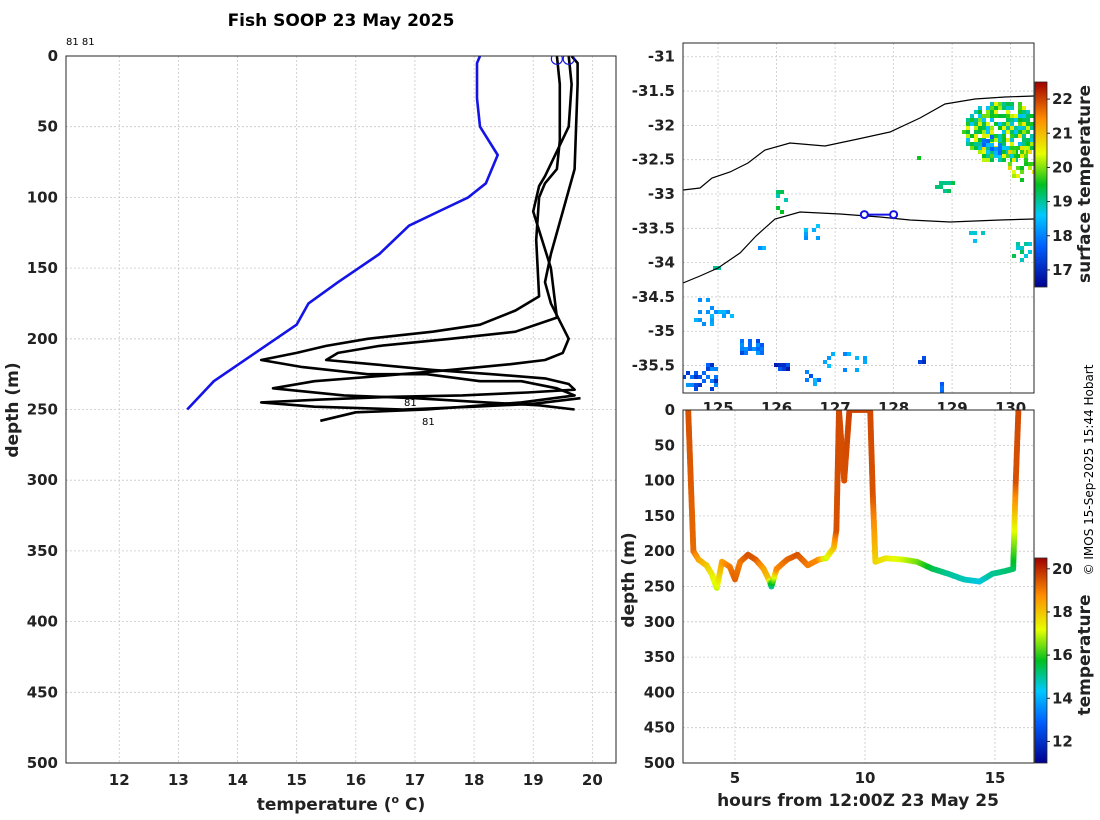 This screenshot has width=1100, height=820. What do you see at coordinates (355, 780) in the screenshot?
I see `profile-x-tick-label: 16` at bounding box center [355, 780].